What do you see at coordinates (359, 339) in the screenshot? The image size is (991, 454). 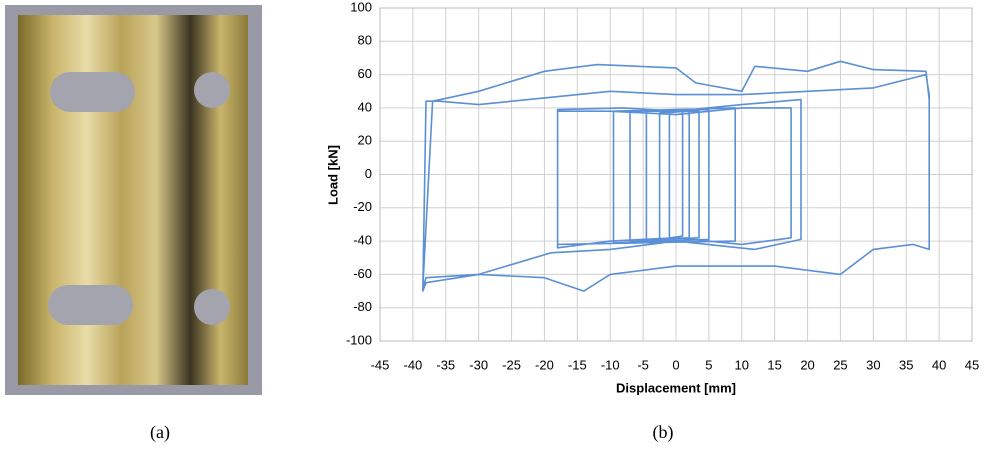 I see `y-tick-label: -100` at bounding box center [359, 339].